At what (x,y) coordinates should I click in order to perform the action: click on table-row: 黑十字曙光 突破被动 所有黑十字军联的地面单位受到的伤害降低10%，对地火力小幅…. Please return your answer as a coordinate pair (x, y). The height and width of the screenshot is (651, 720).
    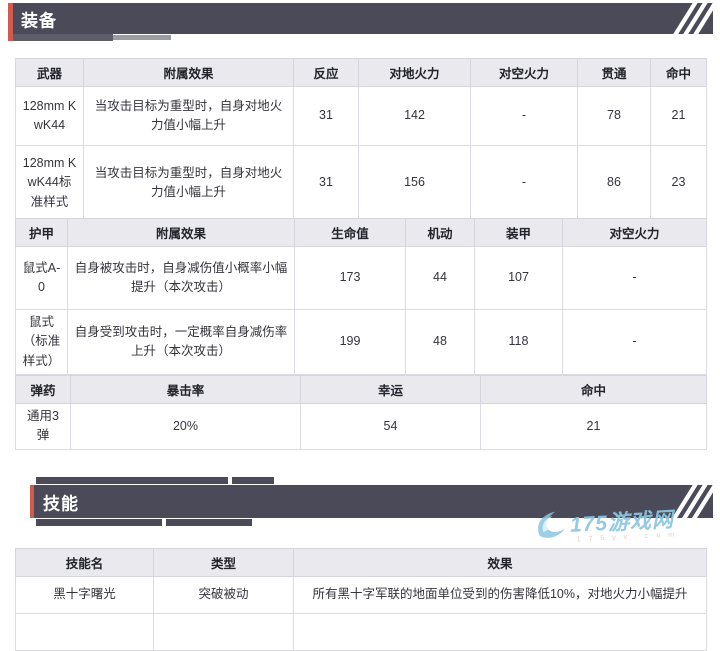
    Looking at the image, I should click on (361, 595).